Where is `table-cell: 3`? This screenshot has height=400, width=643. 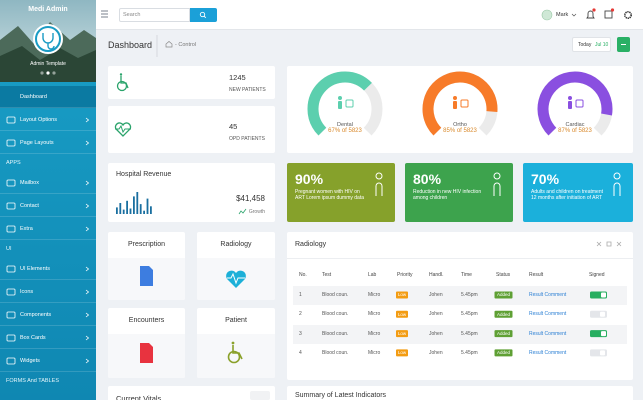
table-cell: 3 is located at coordinates (300, 333).